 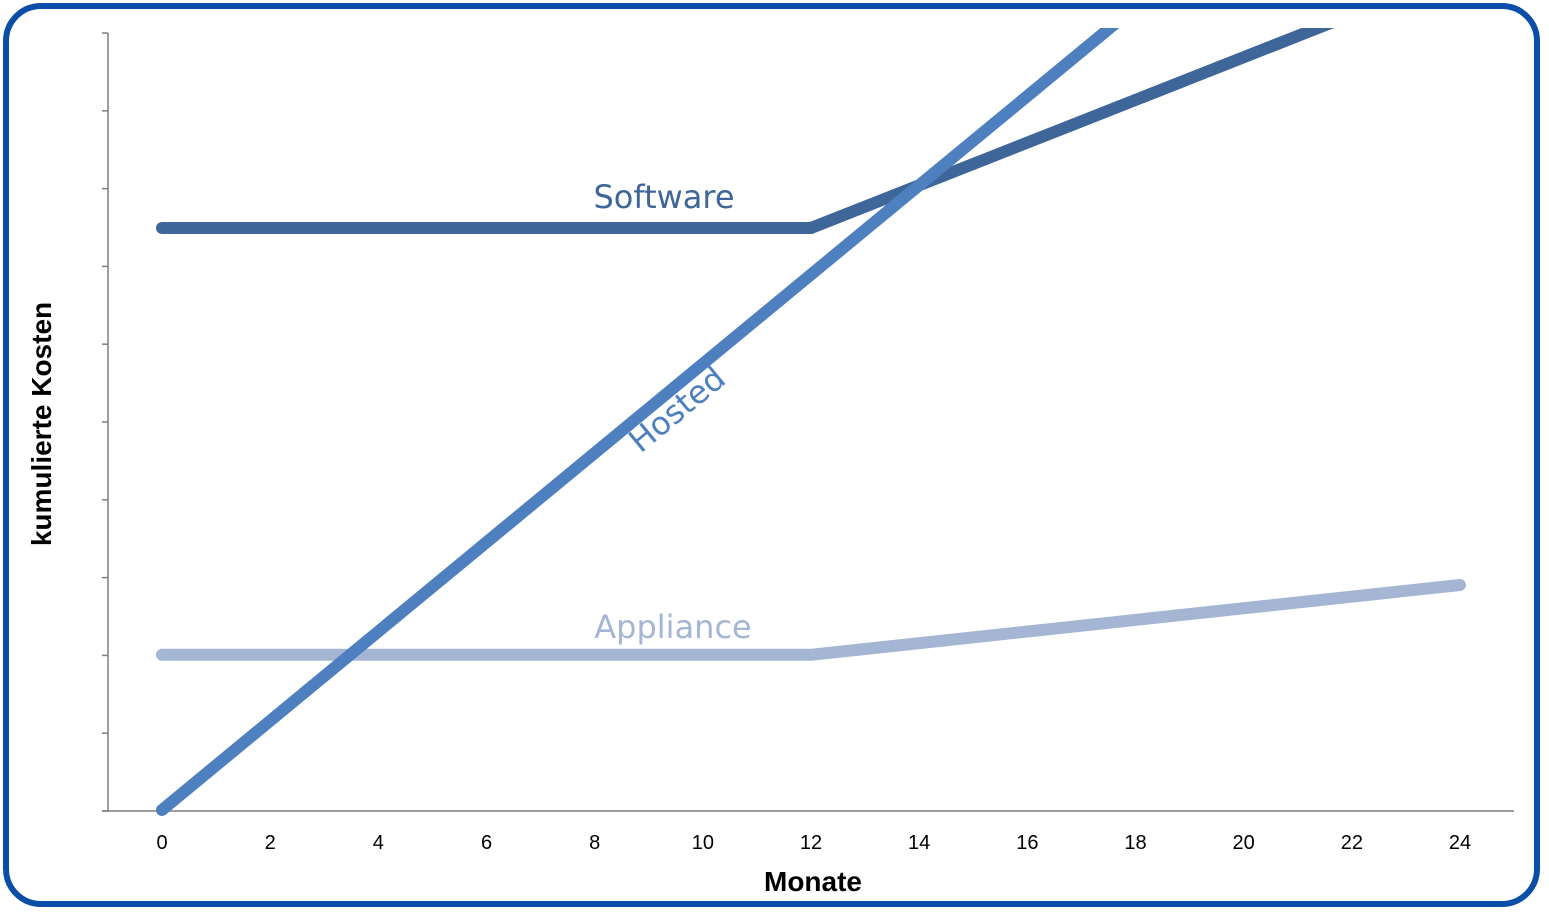 I want to click on x-tick-label: 20, so click(x=1244, y=843).